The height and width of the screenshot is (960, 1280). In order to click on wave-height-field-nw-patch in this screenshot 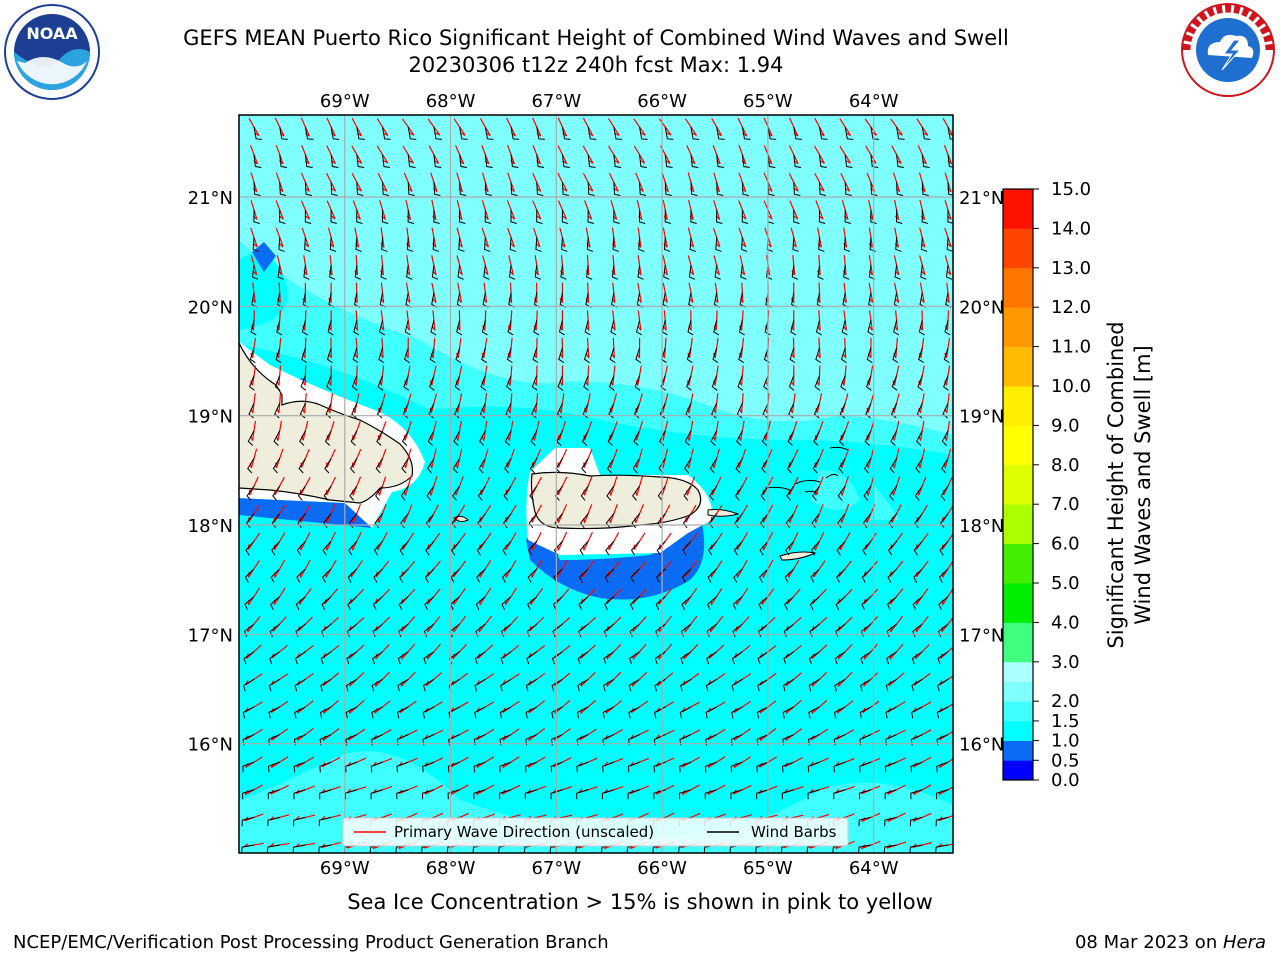, I will do `click(263, 291)`.